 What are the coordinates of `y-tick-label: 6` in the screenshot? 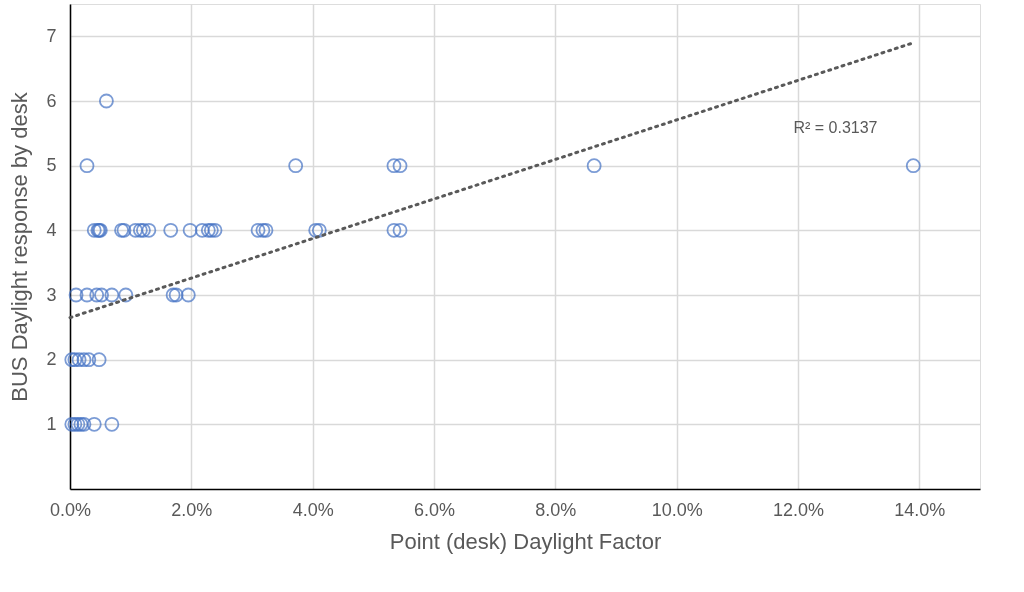 It's located at (51, 100).